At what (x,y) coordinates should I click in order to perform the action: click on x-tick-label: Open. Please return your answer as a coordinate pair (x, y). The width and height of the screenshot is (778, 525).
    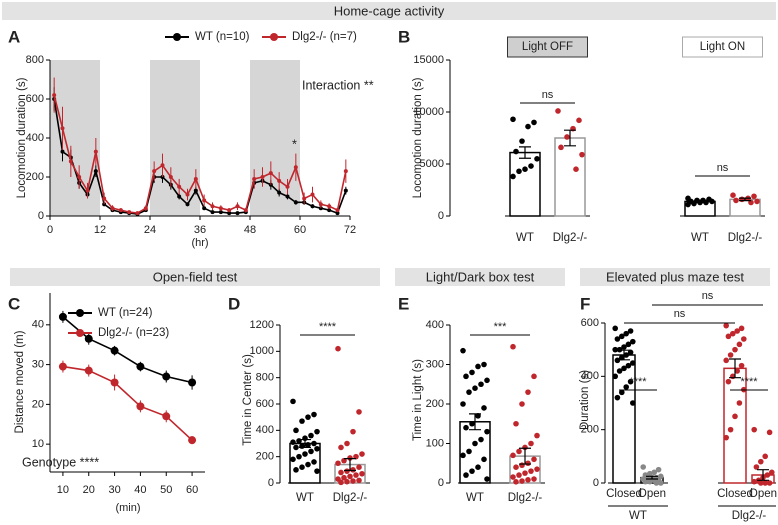
    Looking at the image, I should click on (763, 494).